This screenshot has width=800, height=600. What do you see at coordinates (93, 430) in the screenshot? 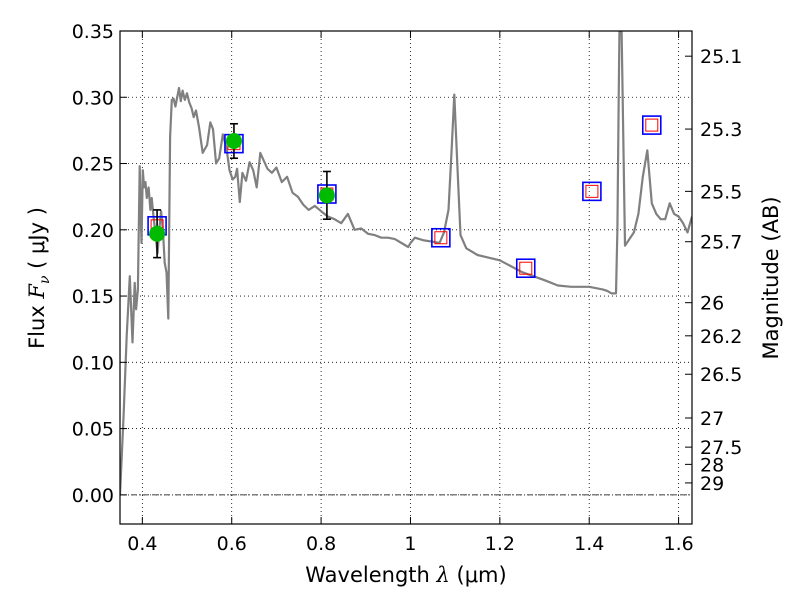
I see `y-tick-label: 0.05` at bounding box center [93, 430].